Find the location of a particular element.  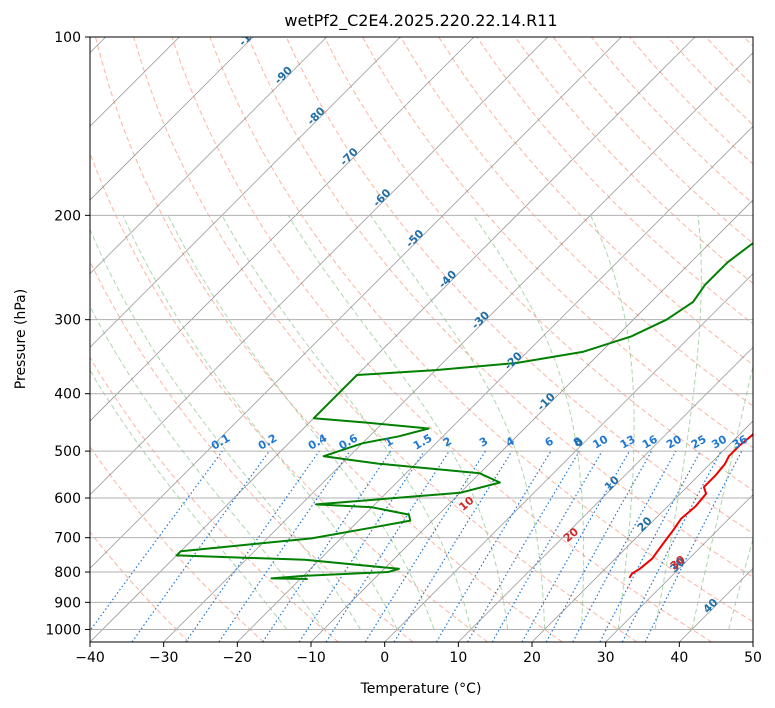

x-tick-label: −10 is located at coordinates (311, 658).